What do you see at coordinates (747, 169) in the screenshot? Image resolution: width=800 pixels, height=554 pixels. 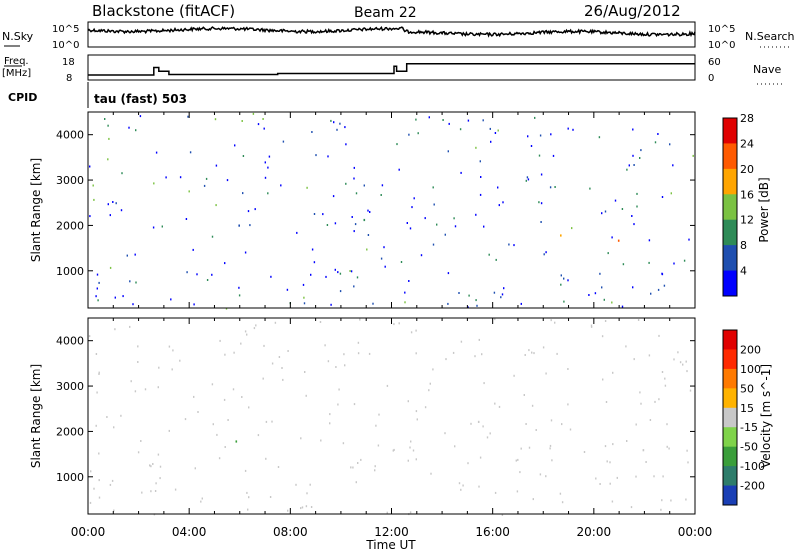 I see `colorbar-tick-label: 20` at bounding box center [747, 169].